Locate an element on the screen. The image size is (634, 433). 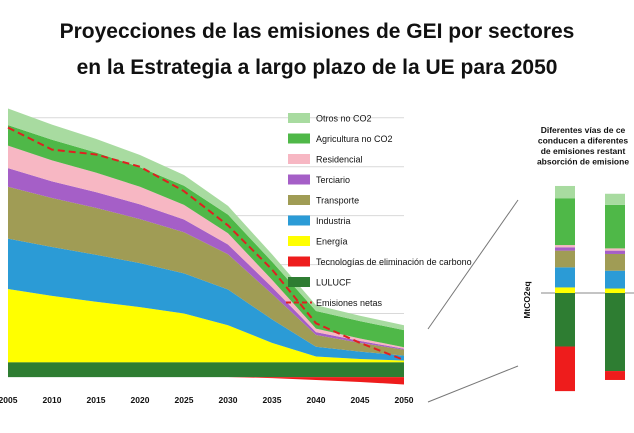
x-tick-label: 2010 is located at coordinates (52, 400).